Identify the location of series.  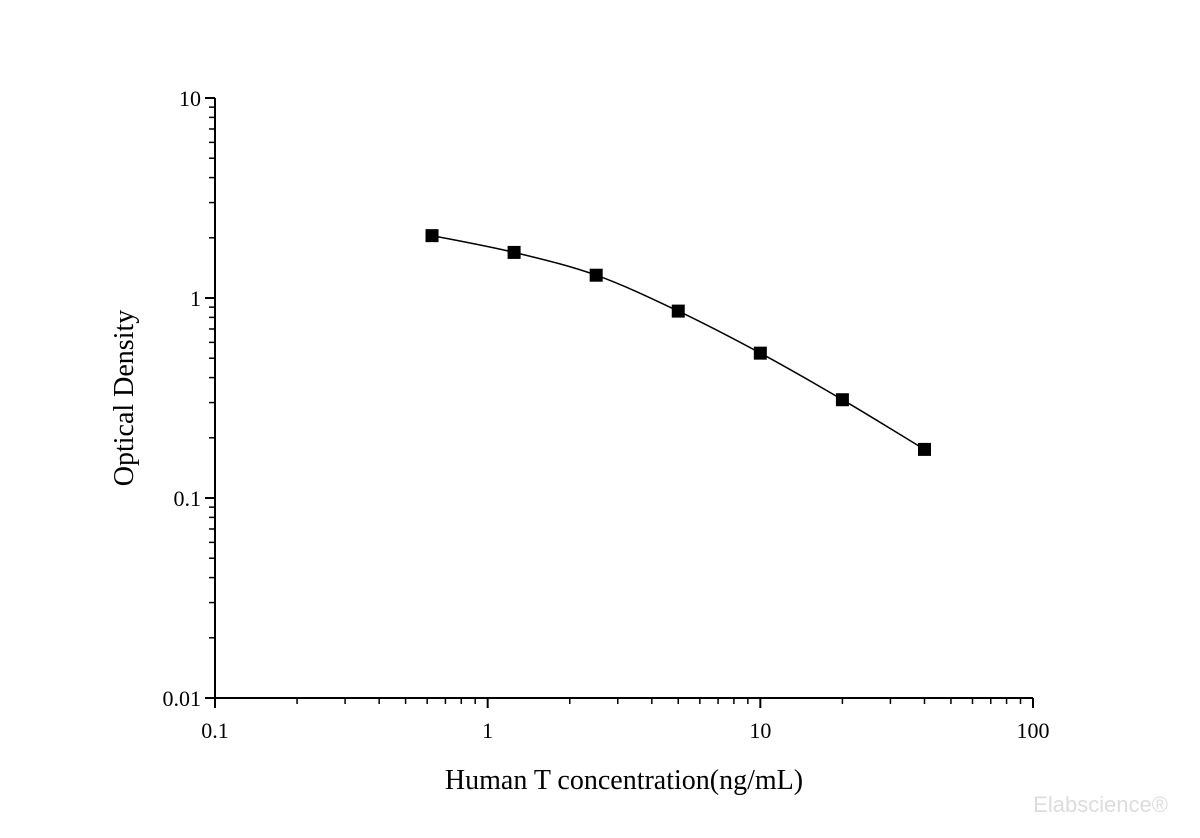
(678, 342).